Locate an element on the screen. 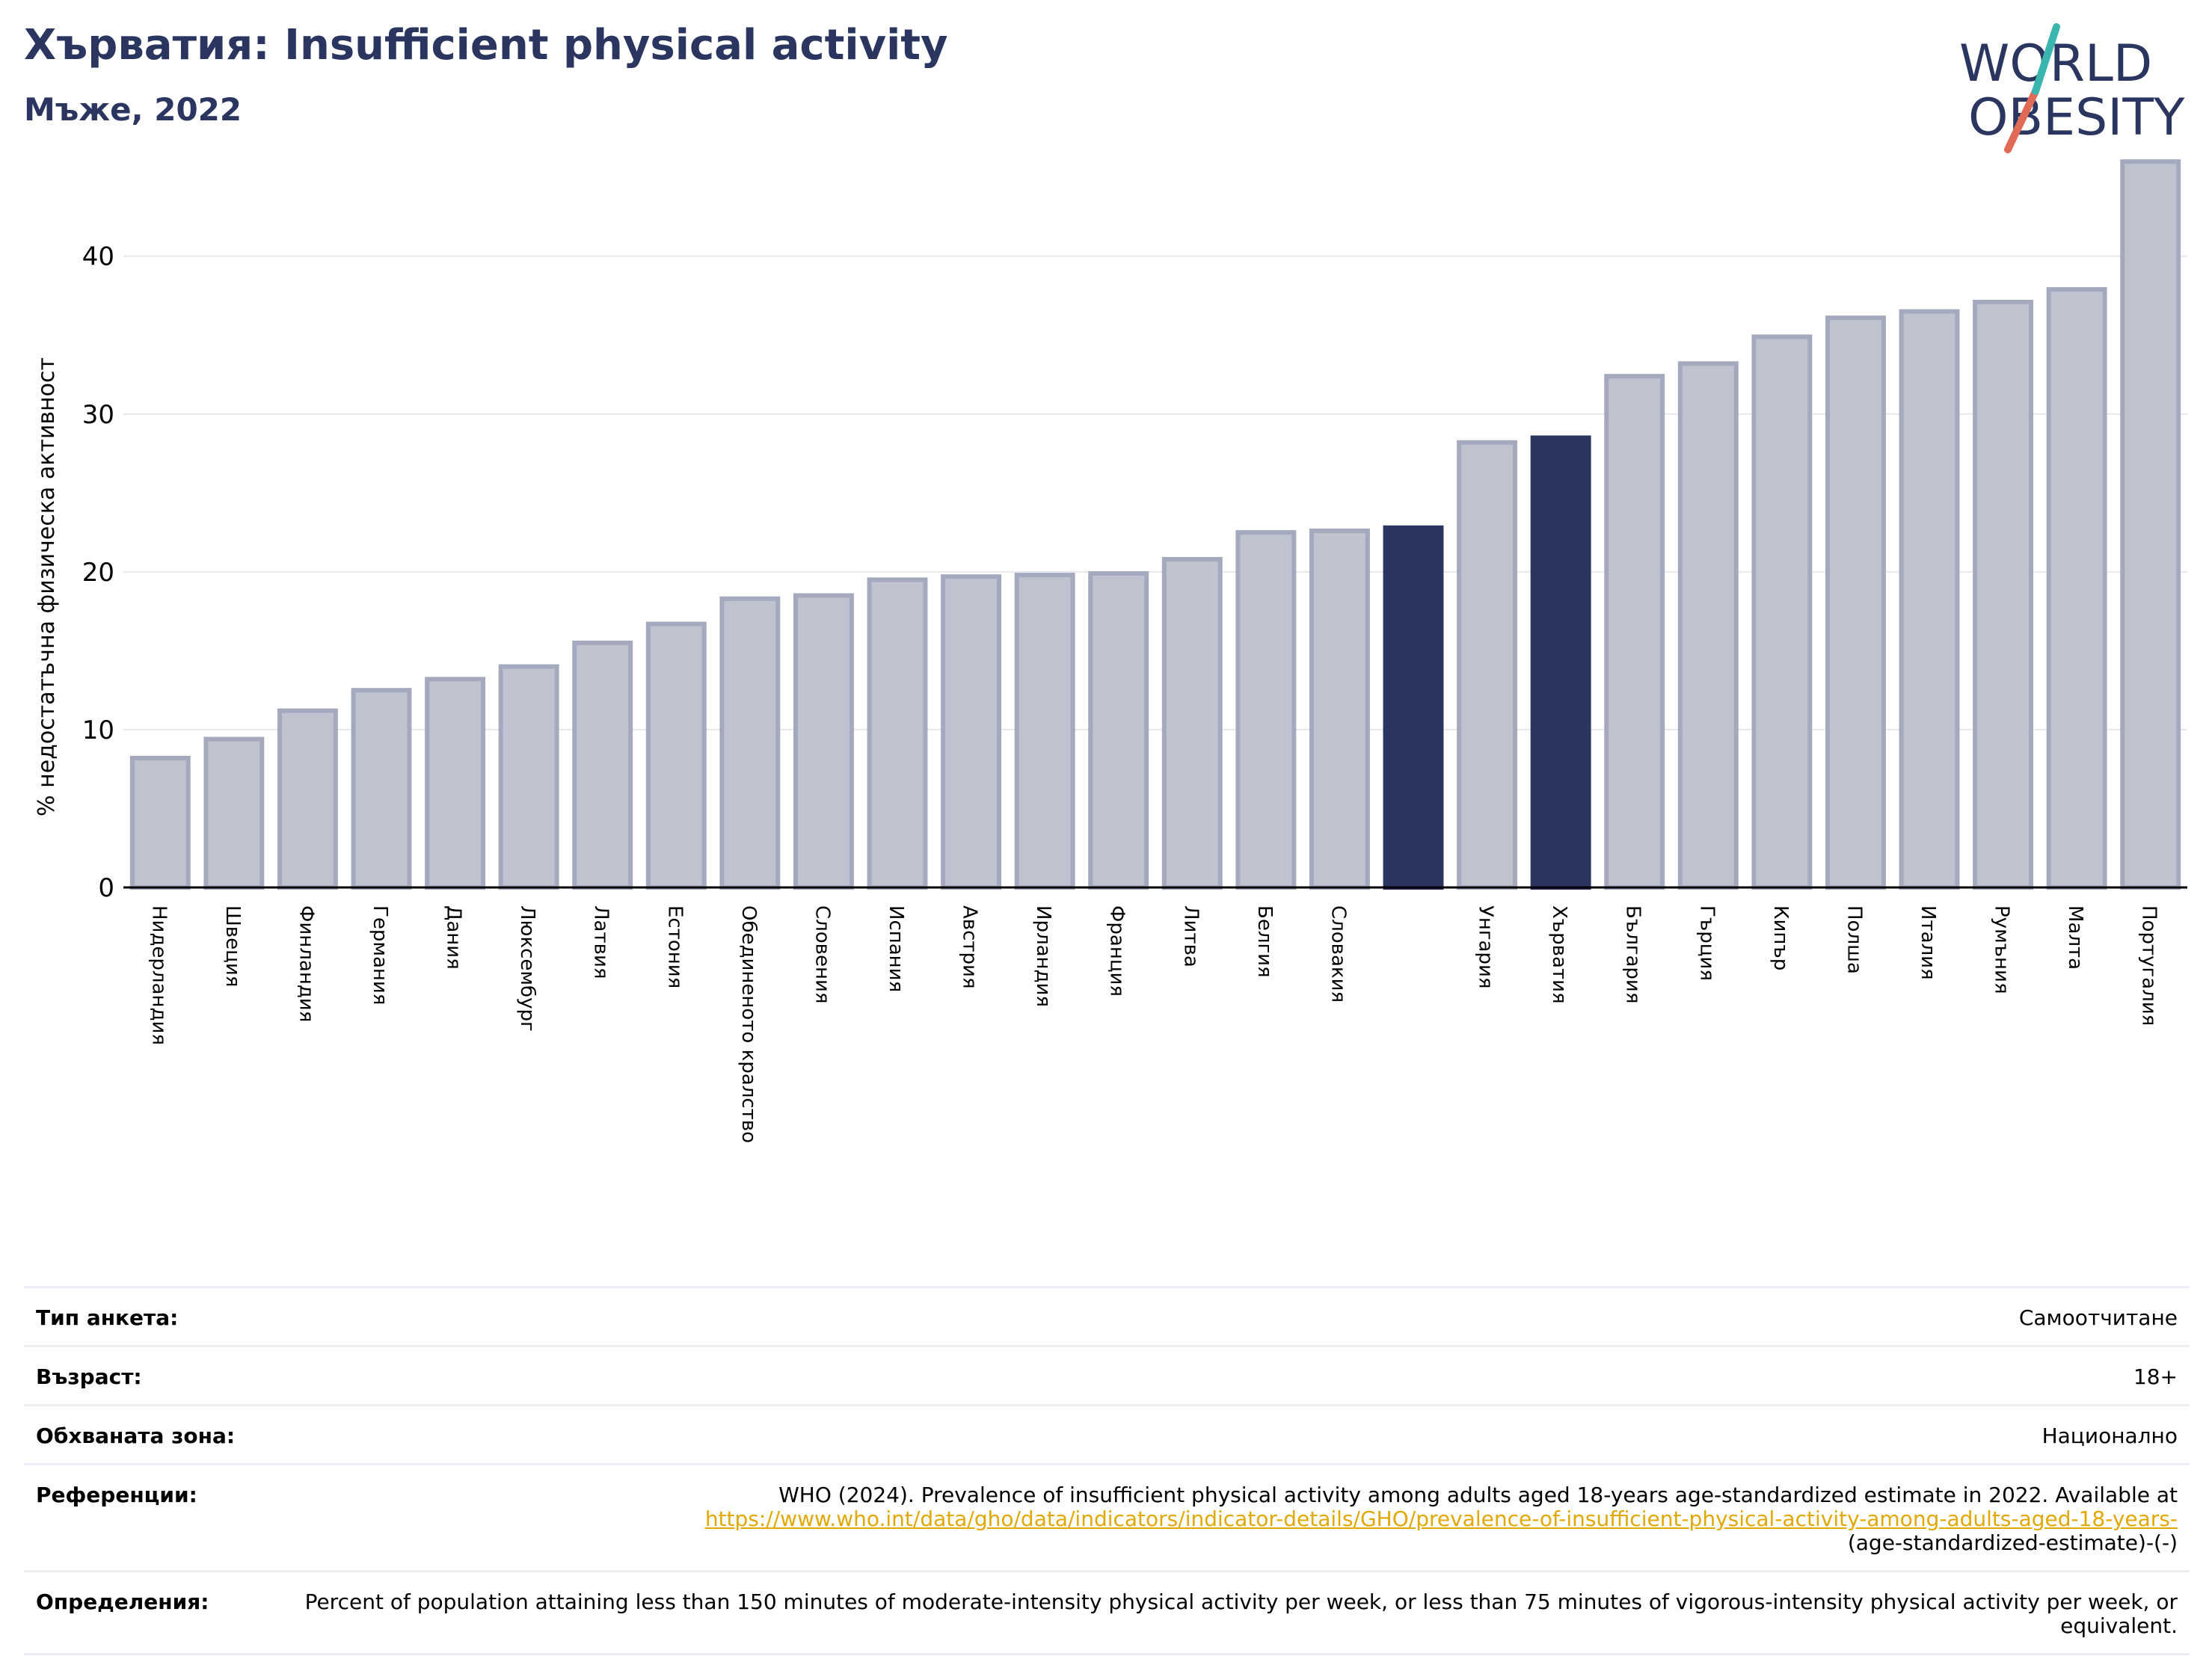 This screenshot has width=2212, height=1662. age-value: 18+ is located at coordinates (2155, 1376).